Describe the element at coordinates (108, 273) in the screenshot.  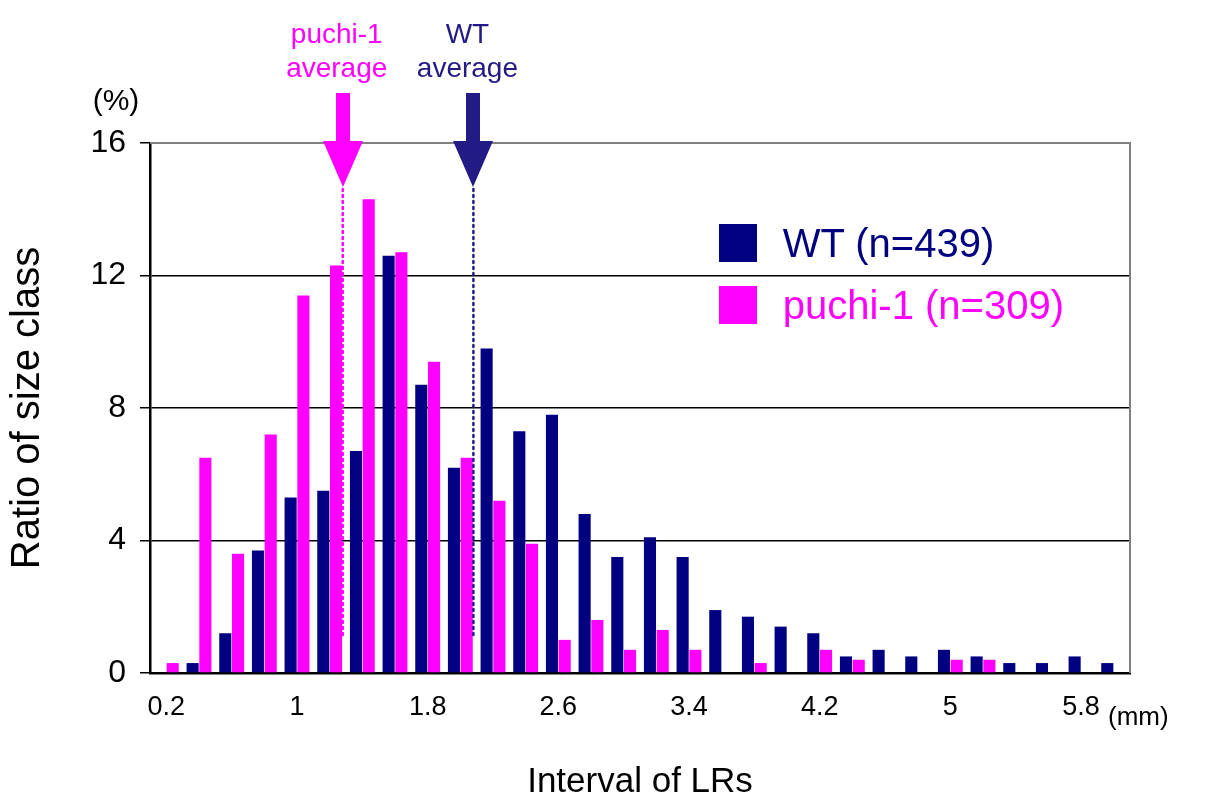
I see `y-tick-label: 12` at that location.